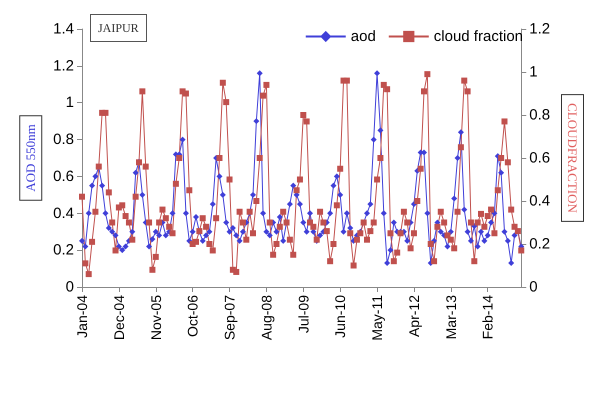 The height and width of the screenshot is (403, 592). What do you see at coordinates (192, 316) in the screenshot?
I see `x-tick-label: Oct-06` at bounding box center [192, 316].